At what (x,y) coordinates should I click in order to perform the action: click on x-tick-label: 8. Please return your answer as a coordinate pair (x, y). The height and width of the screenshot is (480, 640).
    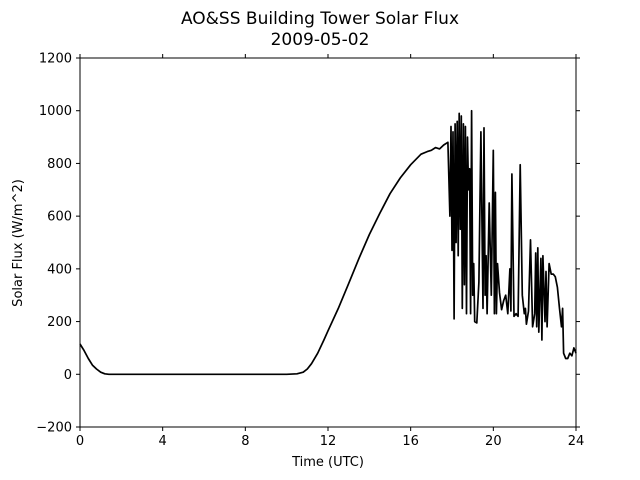
    Looking at the image, I should click on (245, 441).